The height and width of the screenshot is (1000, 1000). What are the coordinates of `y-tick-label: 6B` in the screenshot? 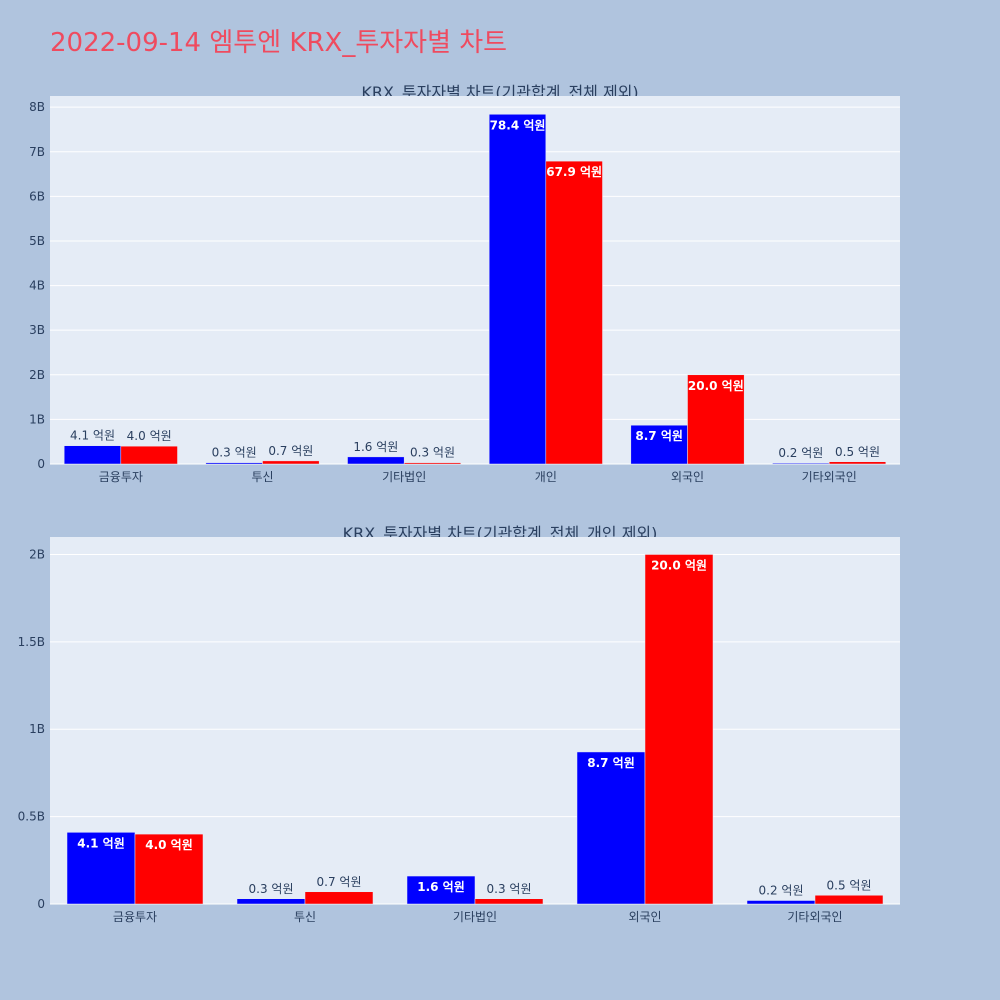 It's located at (37, 196).